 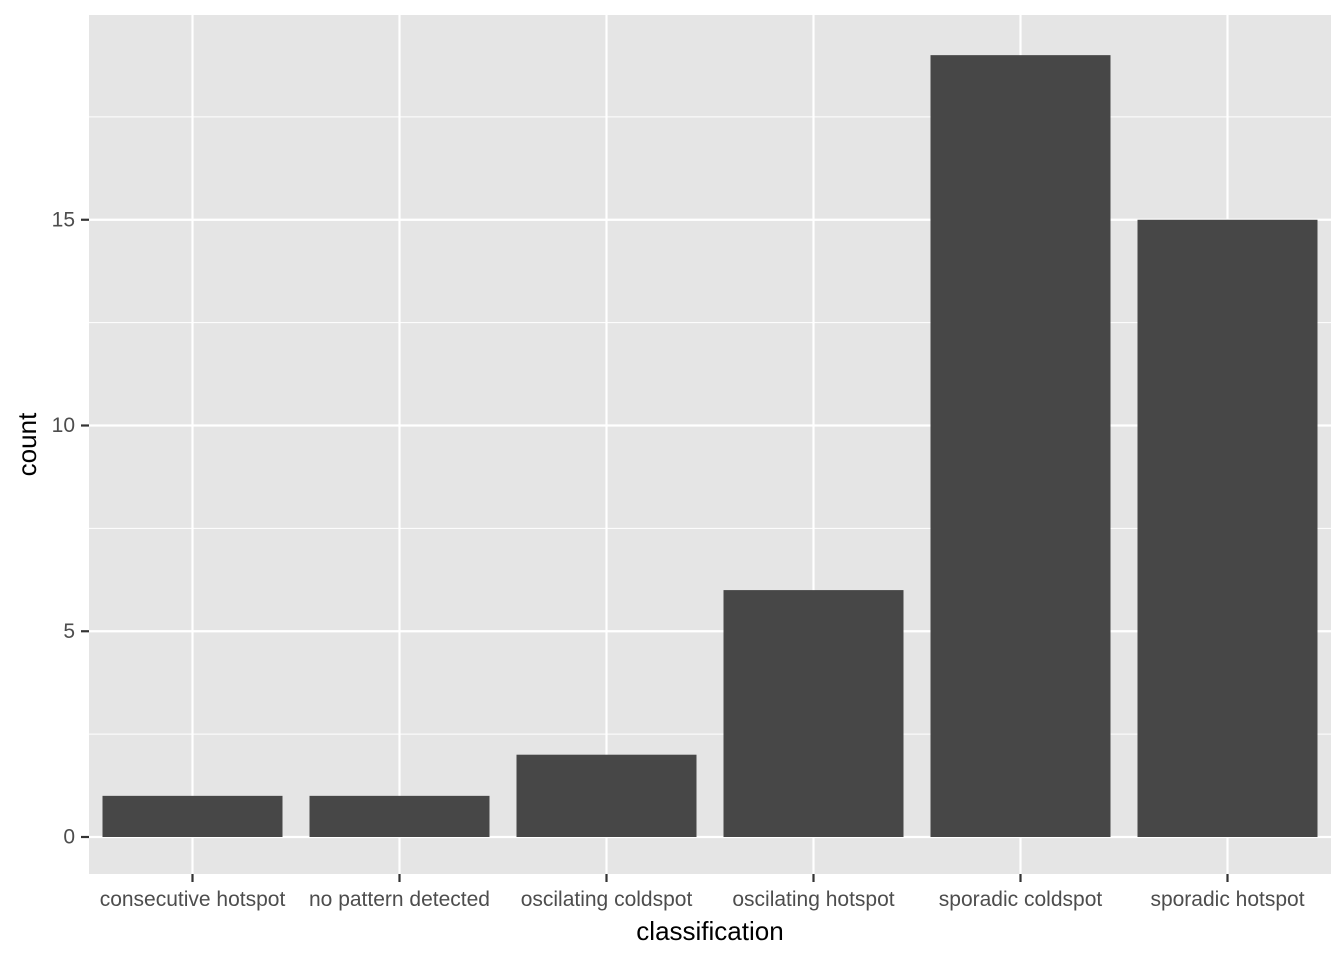 What do you see at coordinates (1227, 899) in the screenshot?
I see `x-tick-label: sporadic hotspot` at bounding box center [1227, 899].